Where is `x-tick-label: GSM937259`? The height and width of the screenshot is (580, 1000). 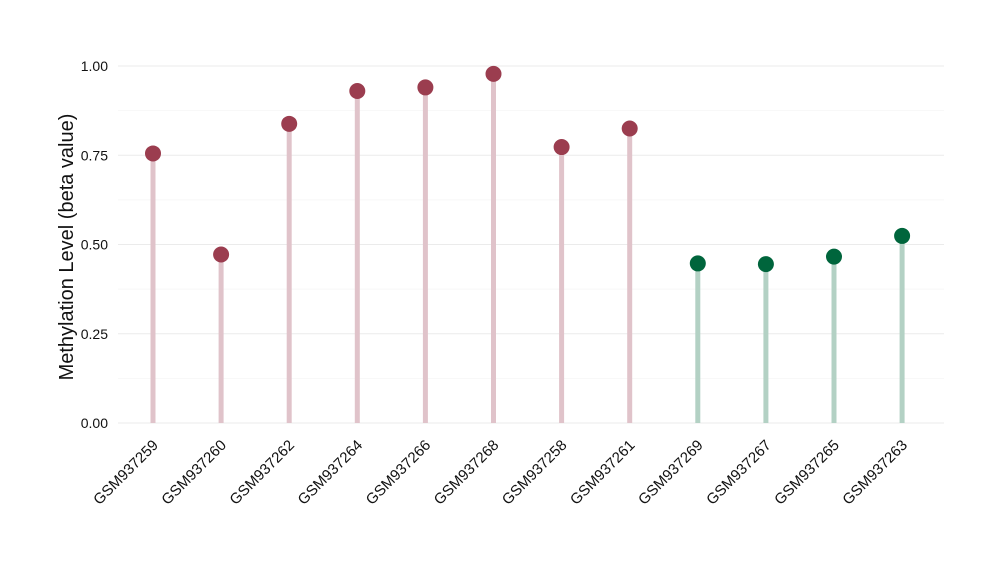
x-tick-label: GSM937259 is located at coordinates (126, 473).